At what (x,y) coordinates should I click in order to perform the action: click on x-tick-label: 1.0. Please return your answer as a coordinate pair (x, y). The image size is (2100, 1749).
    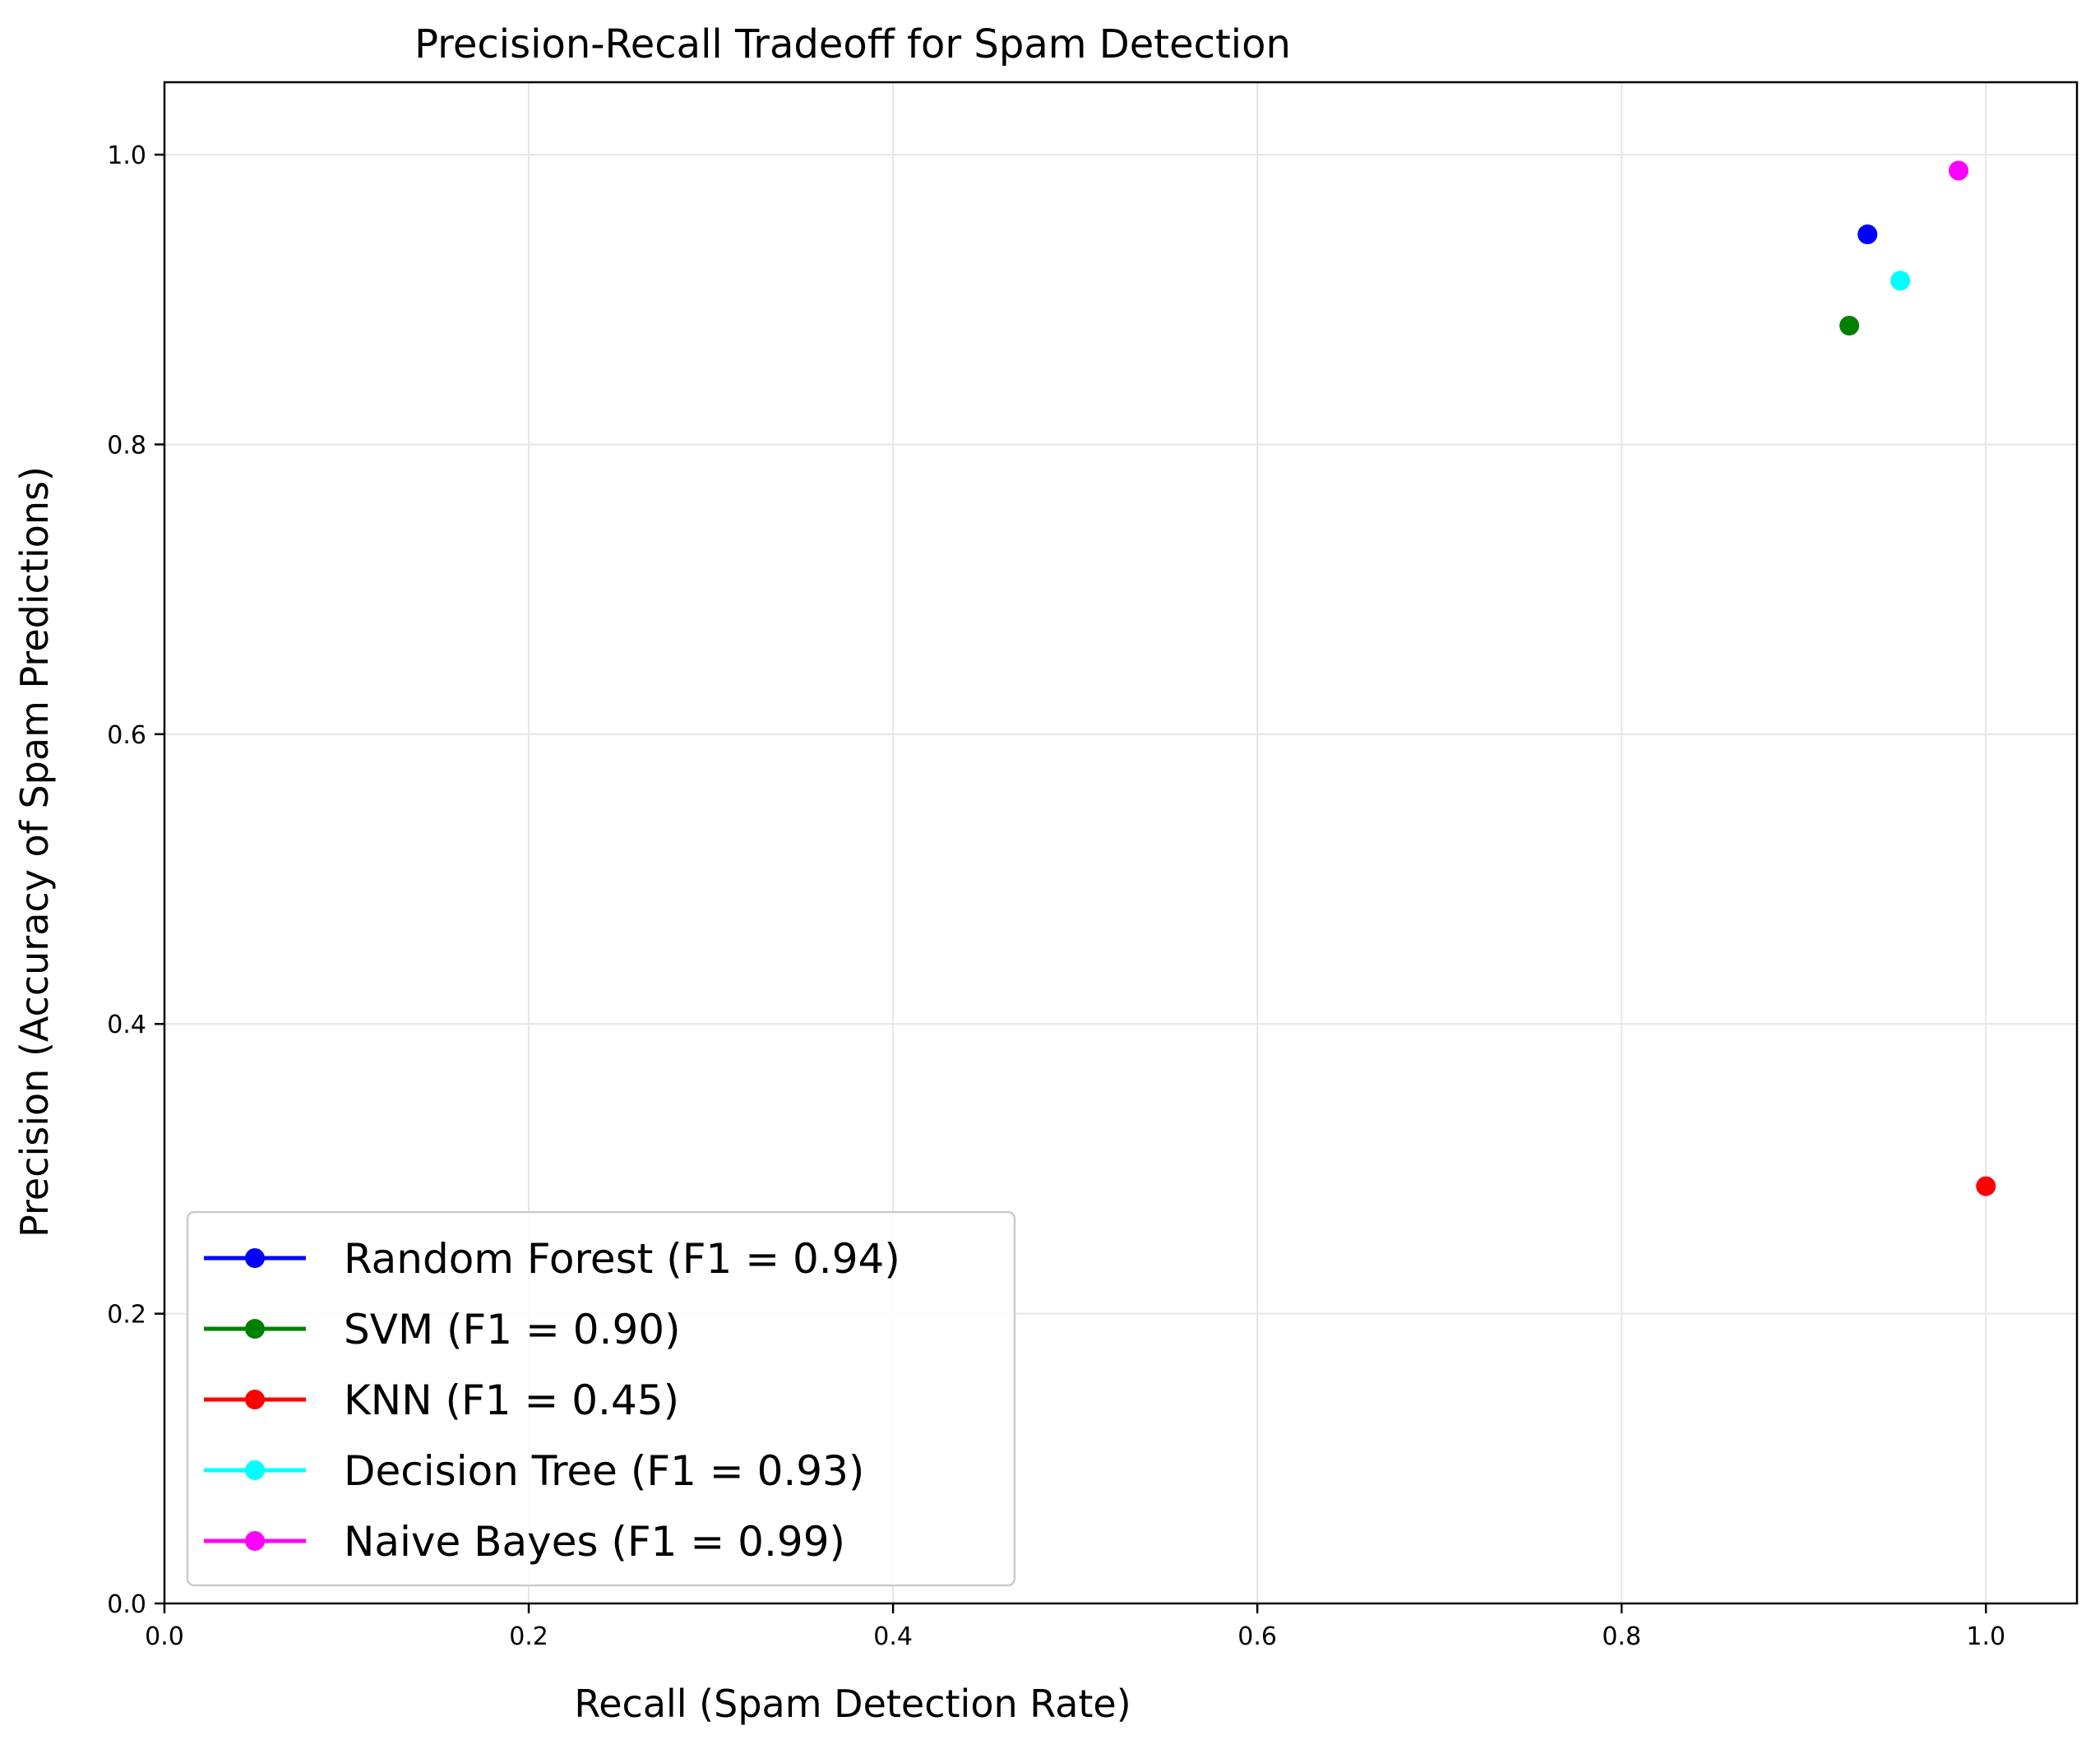
    Looking at the image, I should click on (1986, 1636).